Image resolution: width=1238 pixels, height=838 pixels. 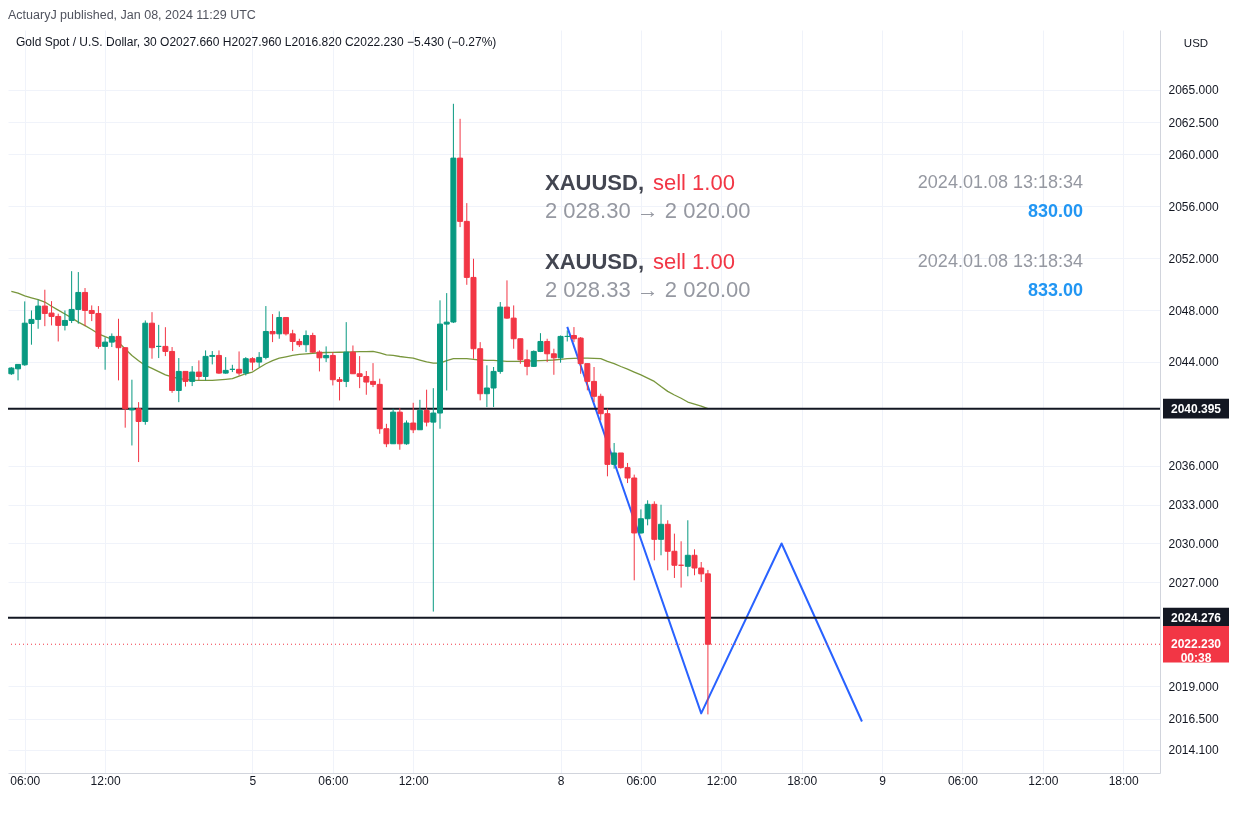 What do you see at coordinates (1196, 617) in the screenshot?
I see `ref-line-label: 2024.276` at bounding box center [1196, 617].